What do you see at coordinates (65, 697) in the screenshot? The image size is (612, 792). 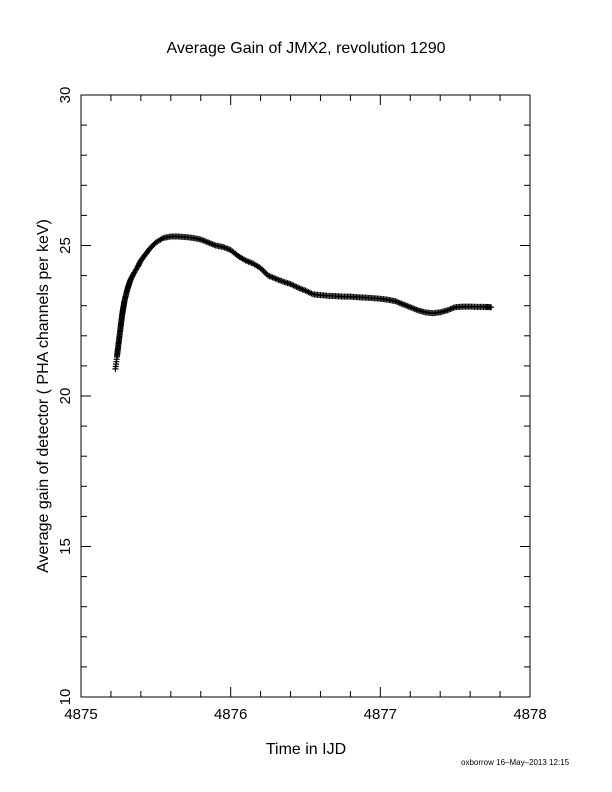 I see `y-tick-label: 10` at bounding box center [65, 697].